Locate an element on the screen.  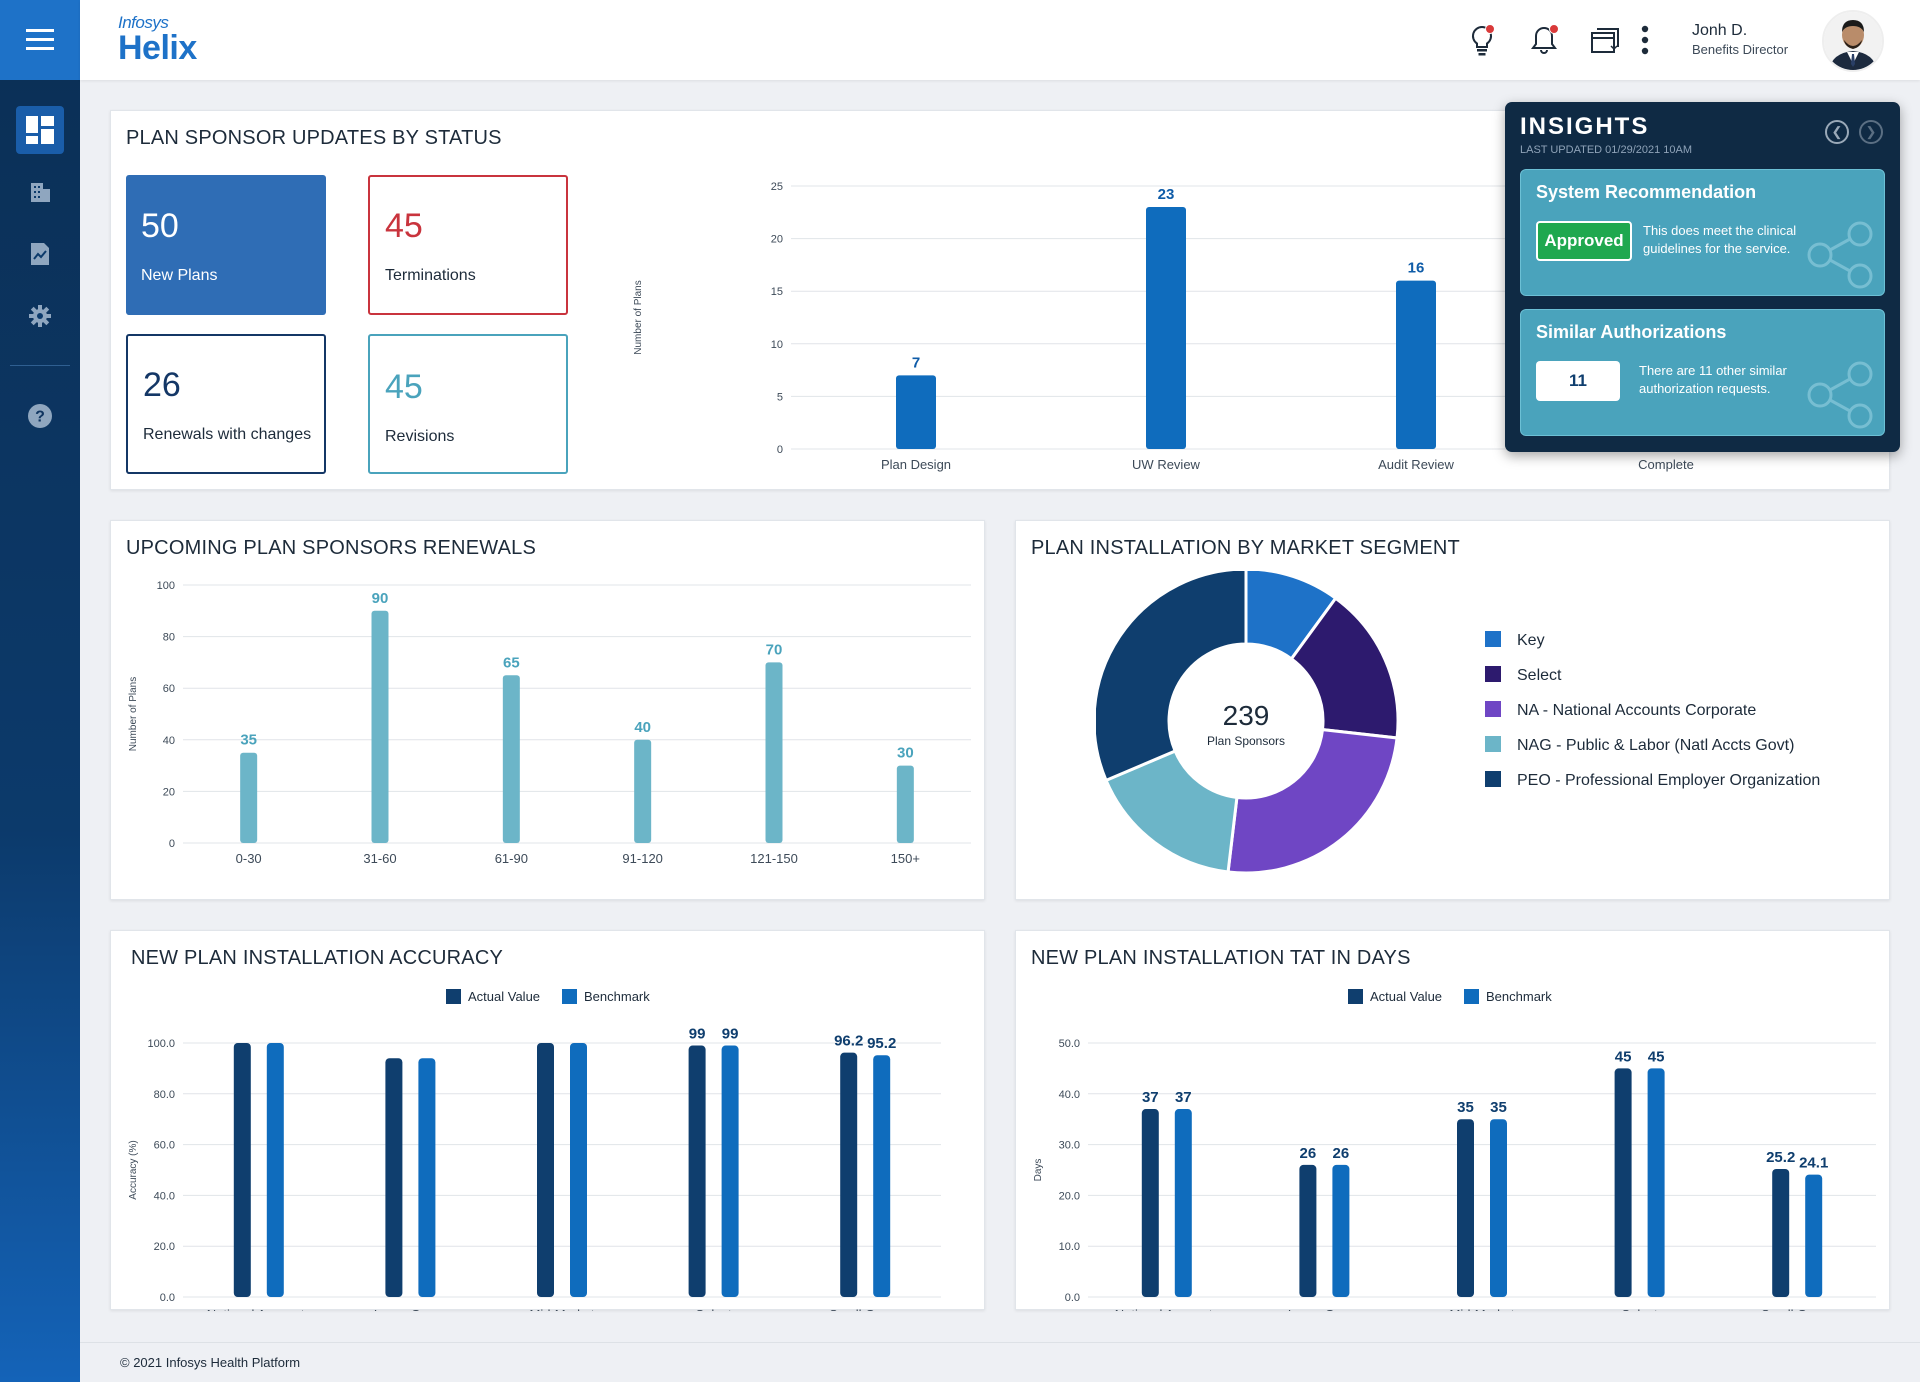
building-icon is located at coordinates (40, 192).